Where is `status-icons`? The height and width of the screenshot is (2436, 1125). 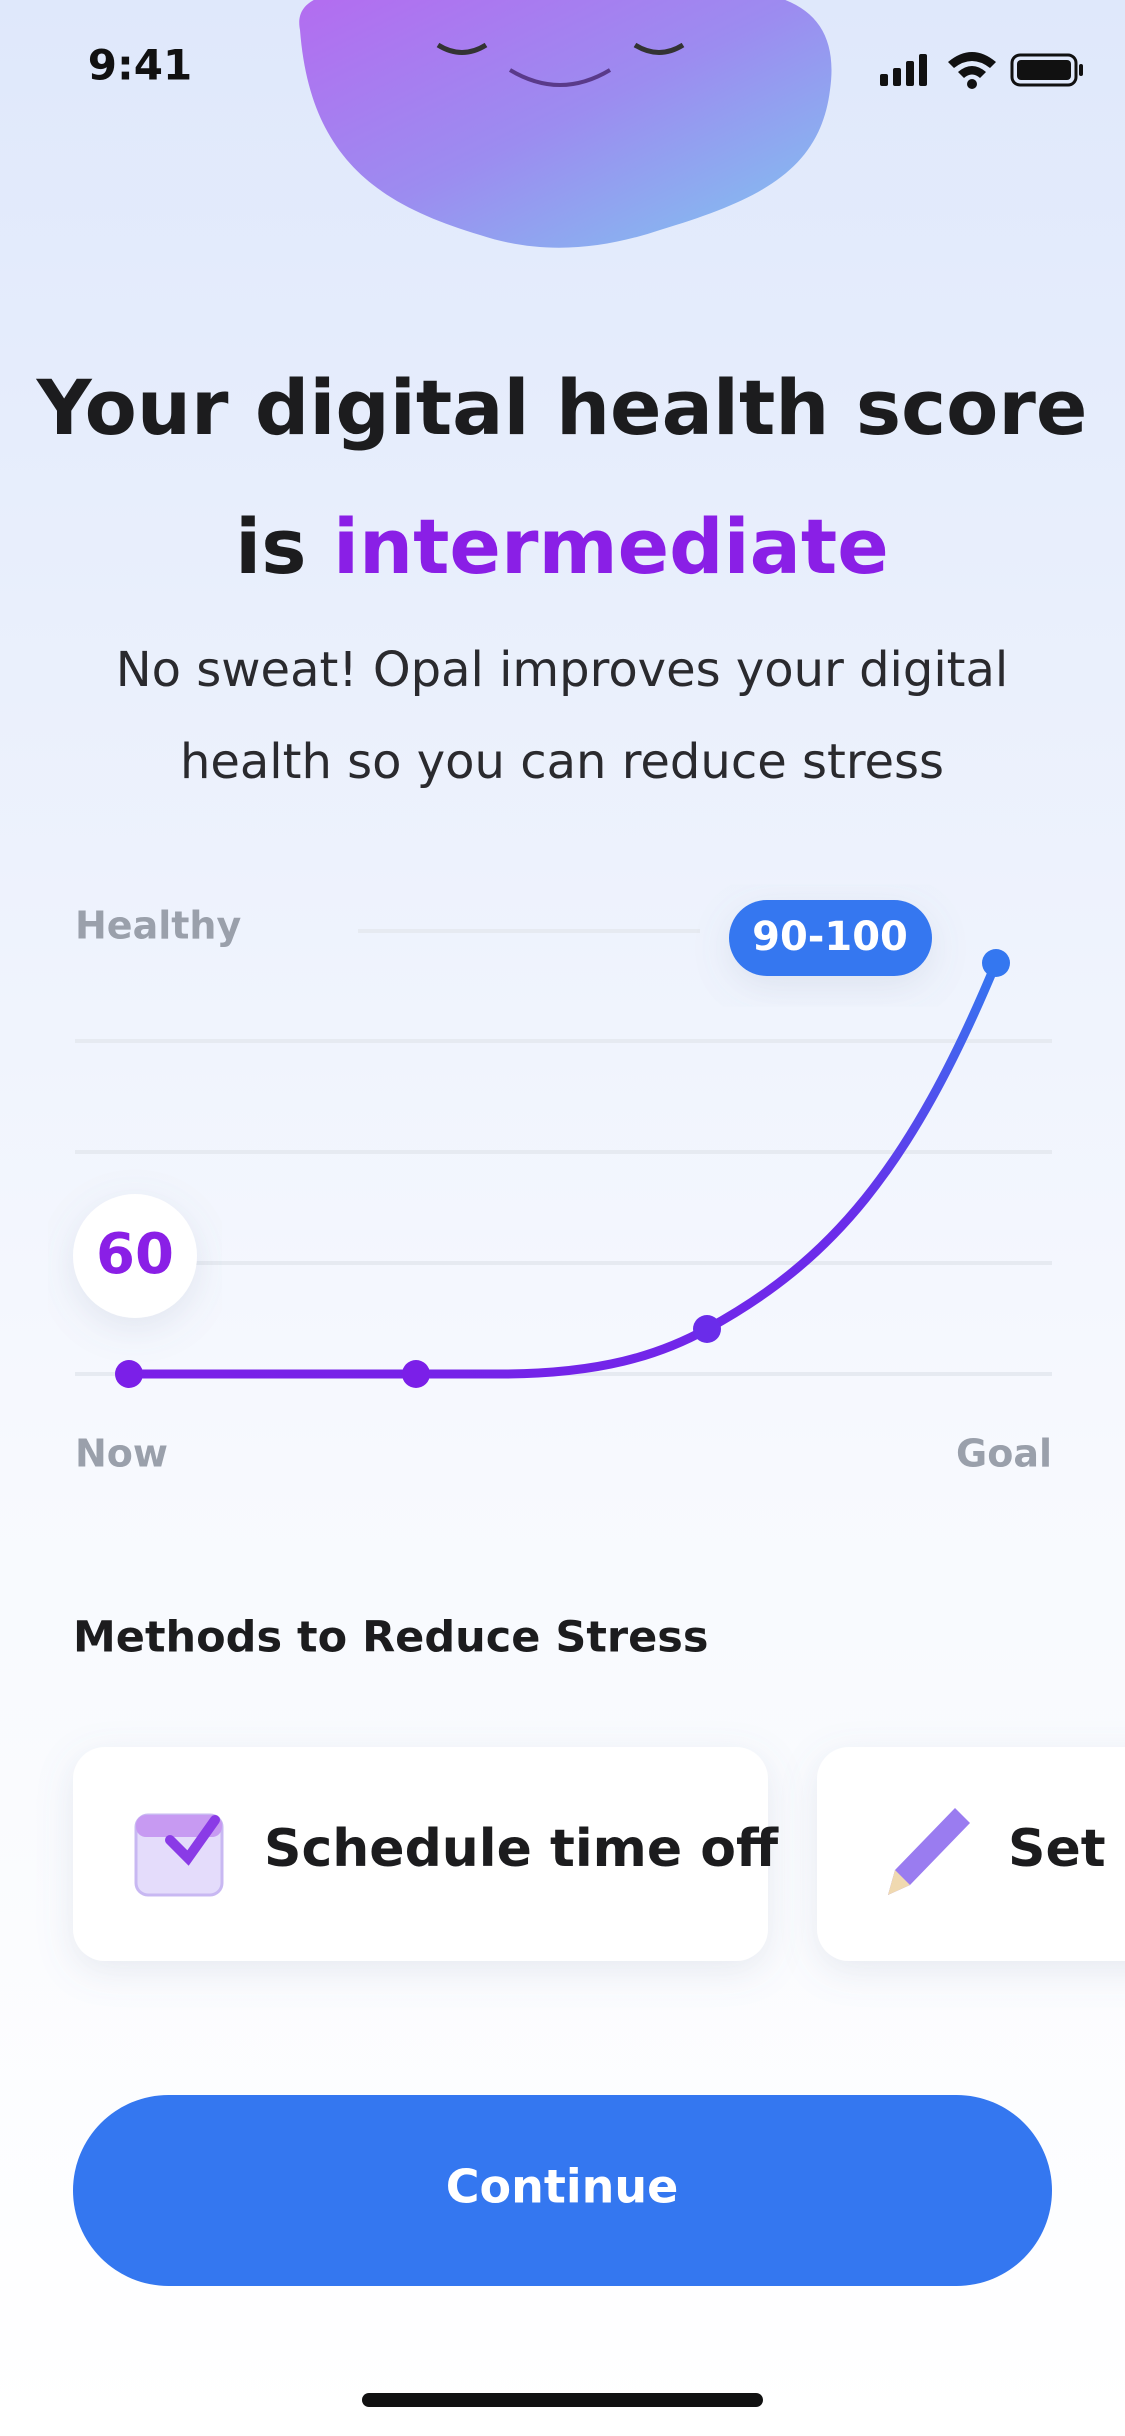
status-icons is located at coordinates (981, 70).